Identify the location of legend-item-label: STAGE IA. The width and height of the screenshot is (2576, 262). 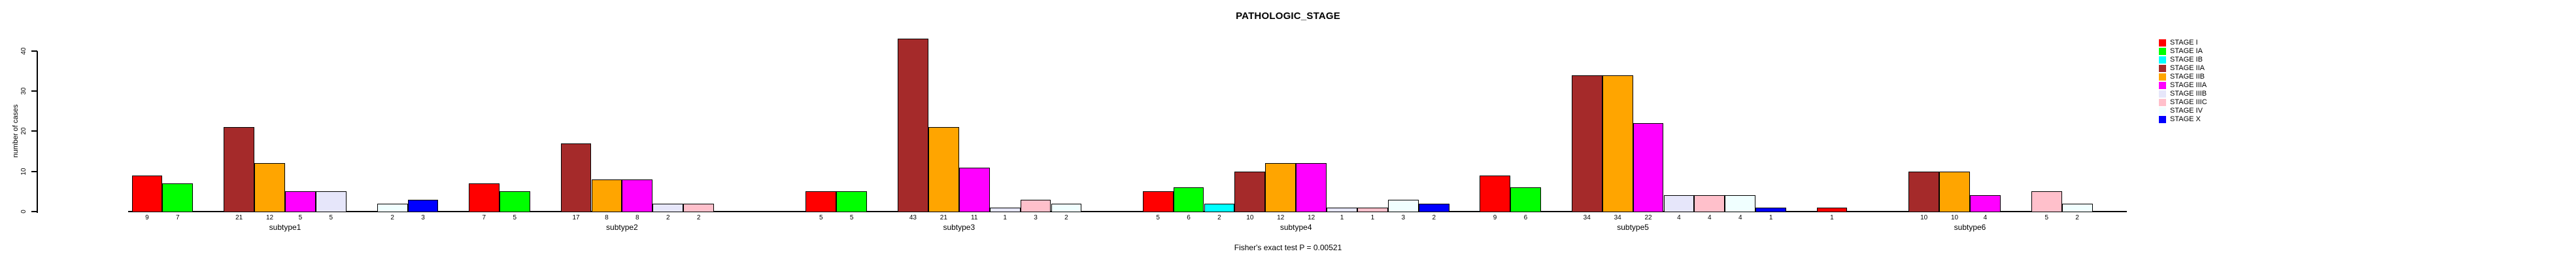
(2186, 51).